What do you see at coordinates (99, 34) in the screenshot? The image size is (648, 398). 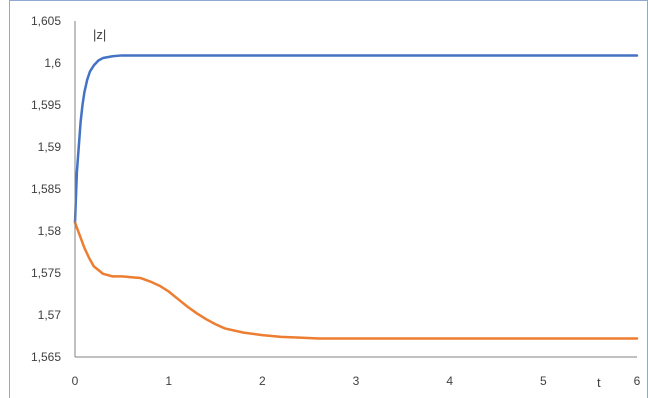 I see `y-axis-label: |z|` at bounding box center [99, 34].